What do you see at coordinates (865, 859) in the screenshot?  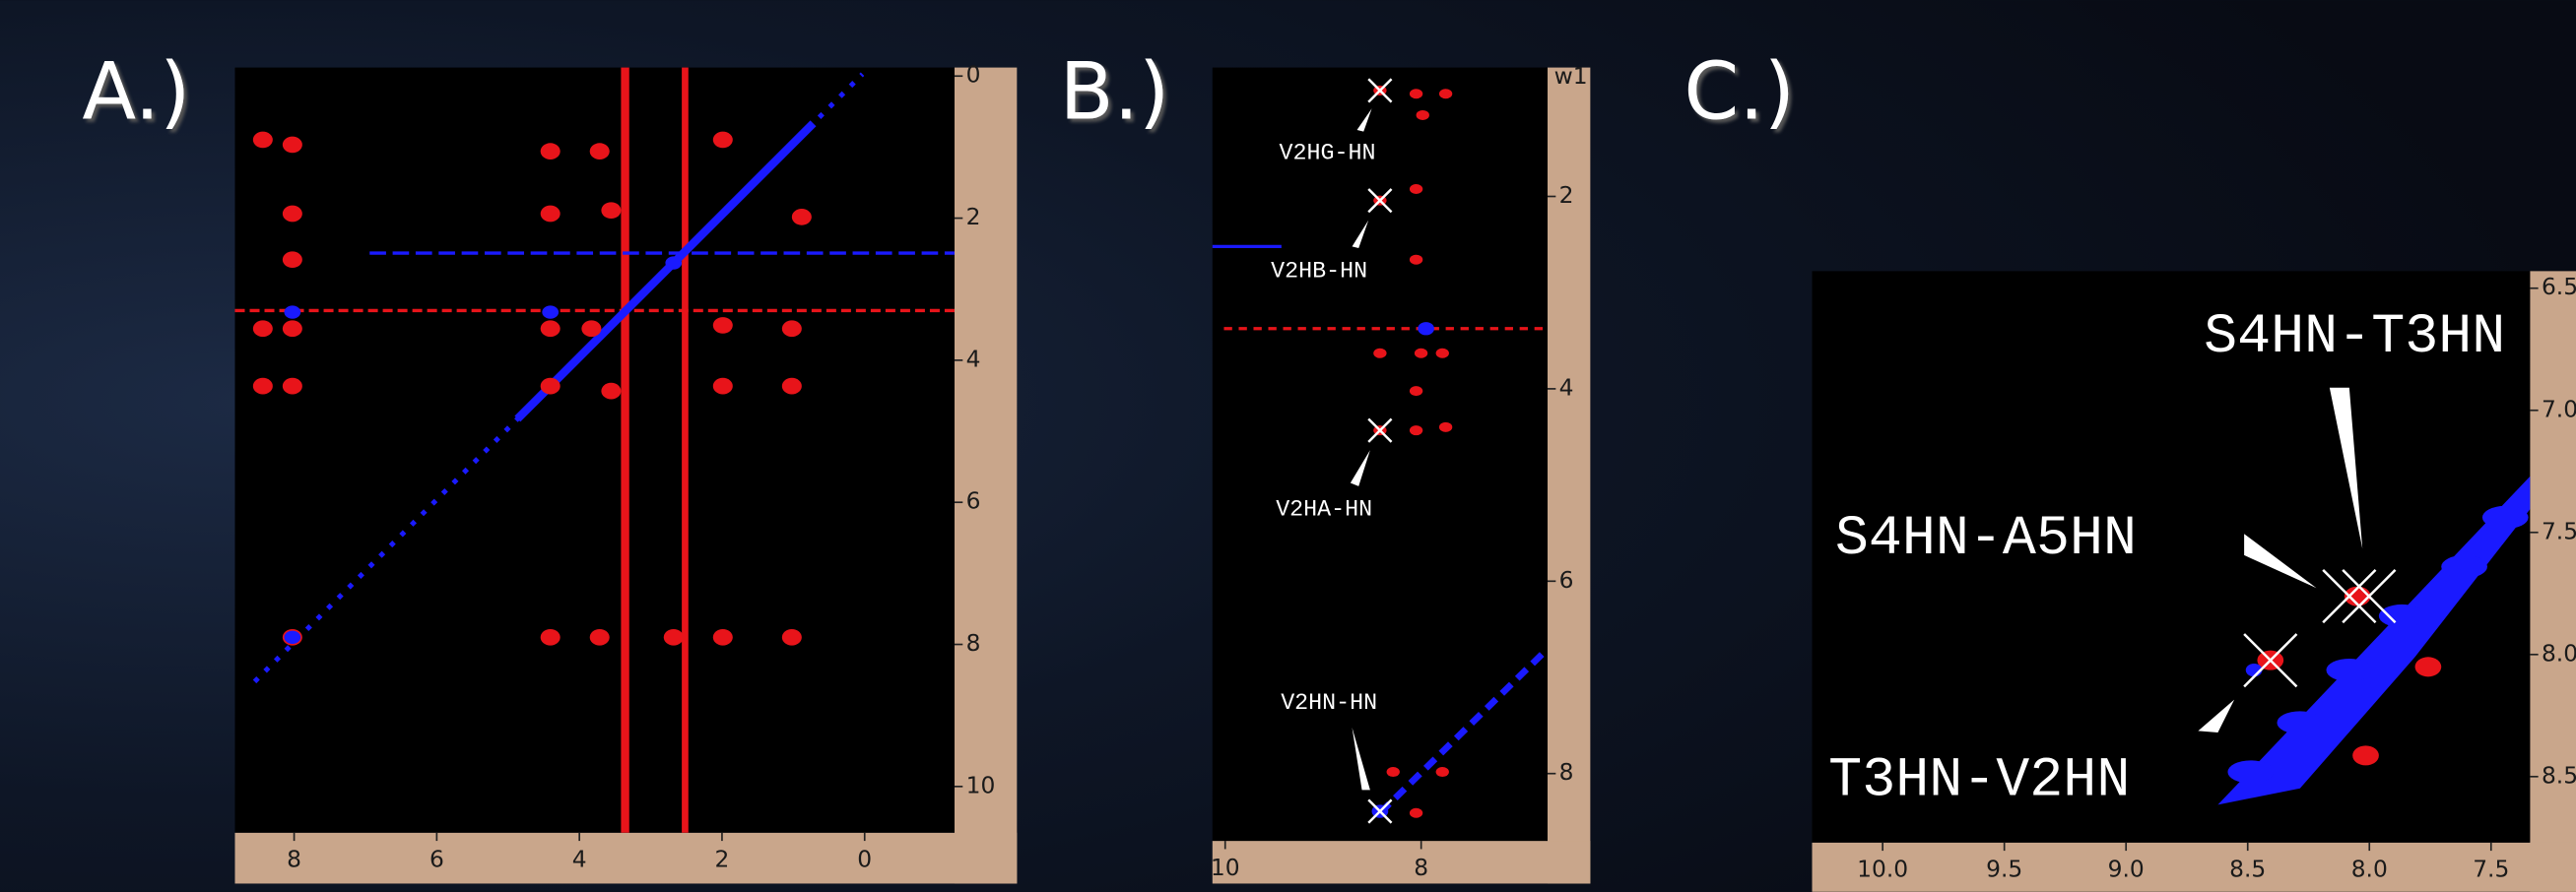 I see `x-tick-label: 0` at bounding box center [865, 859].